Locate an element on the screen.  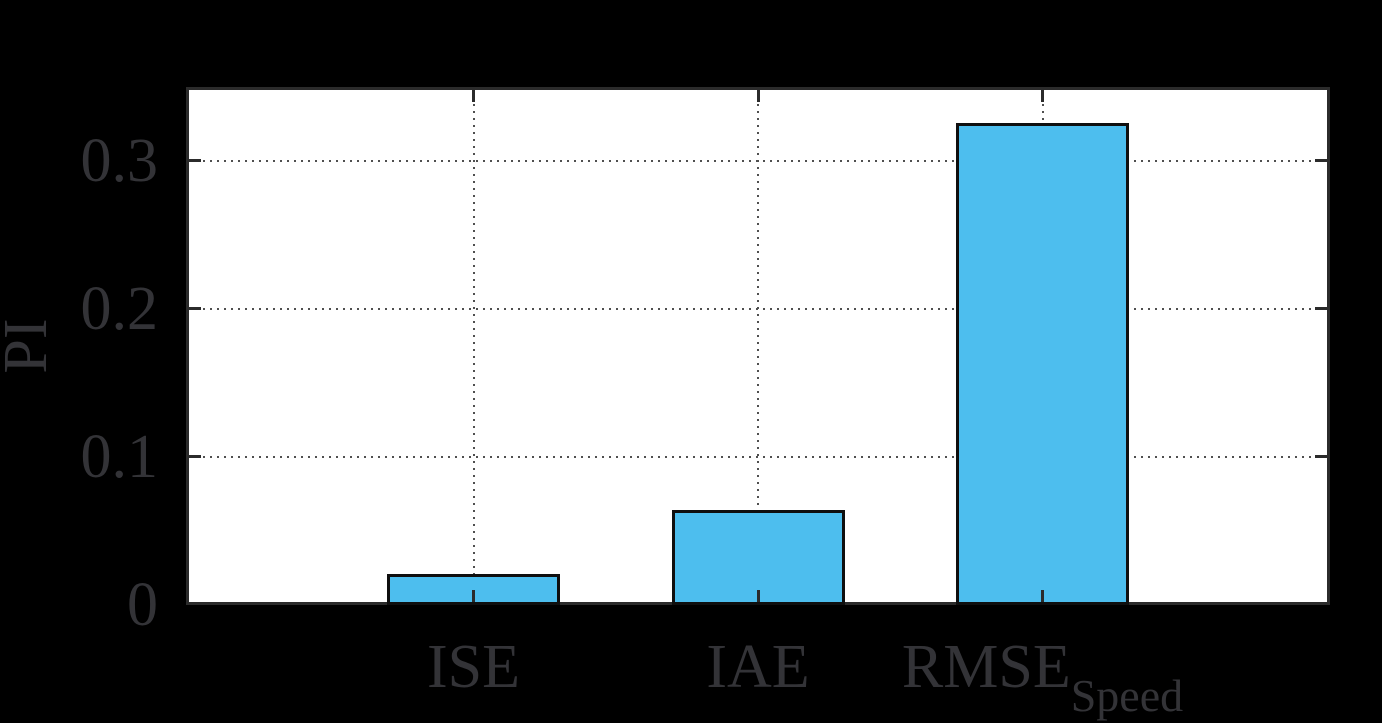
bar-rmse is located at coordinates (1042, 363).